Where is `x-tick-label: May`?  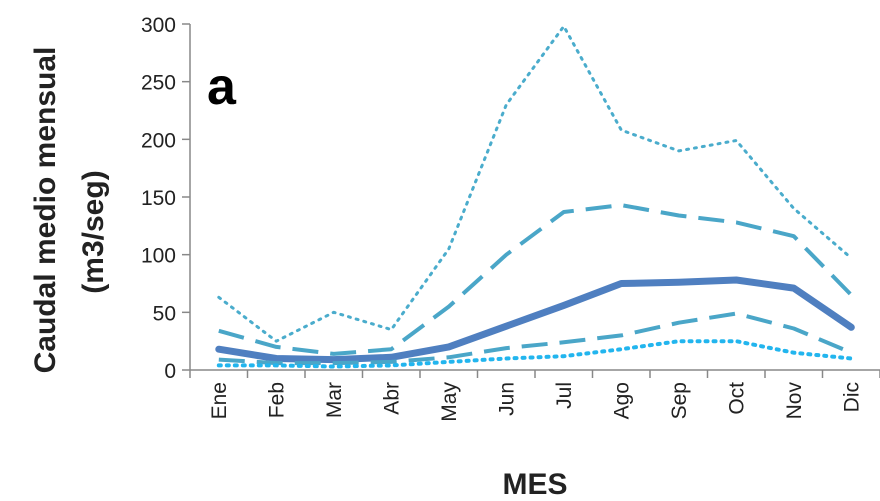
x-tick-label: May is located at coordinates (449, 402).